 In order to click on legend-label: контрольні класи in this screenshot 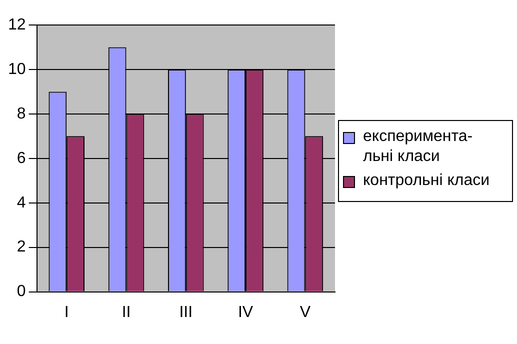, I will do `click(427, 181)`.